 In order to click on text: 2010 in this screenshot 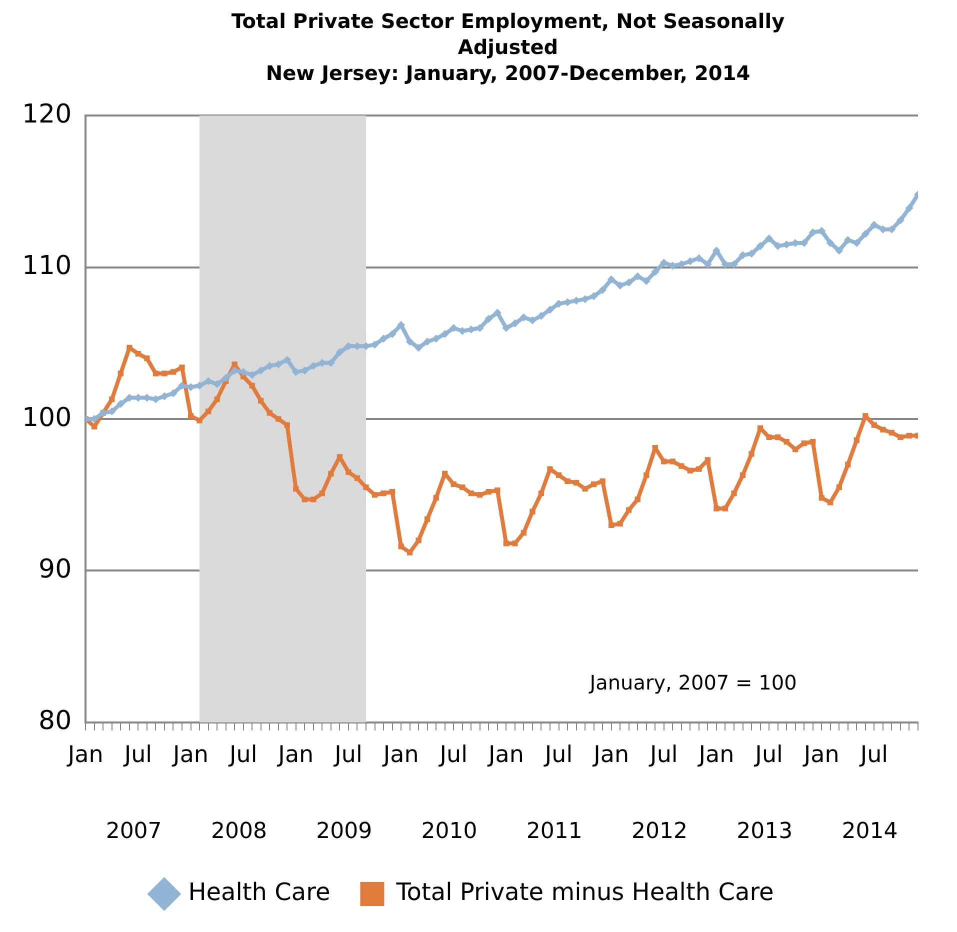, I will do `click(449, 831)`.